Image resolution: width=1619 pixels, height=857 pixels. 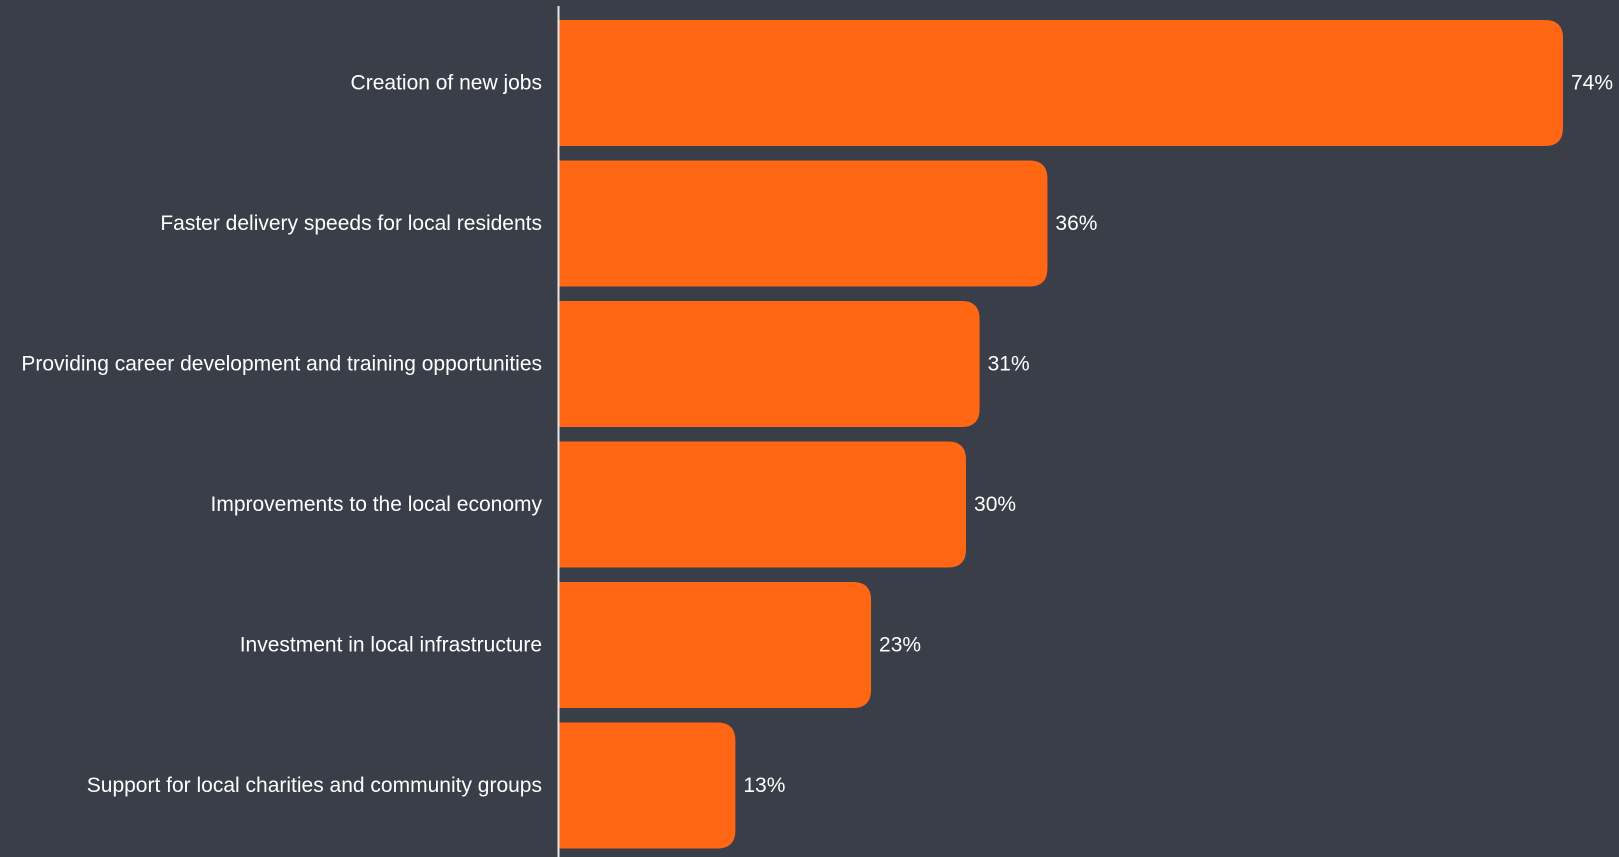 I want to click on value-label-4: 23%, so click(x=900, y=645).